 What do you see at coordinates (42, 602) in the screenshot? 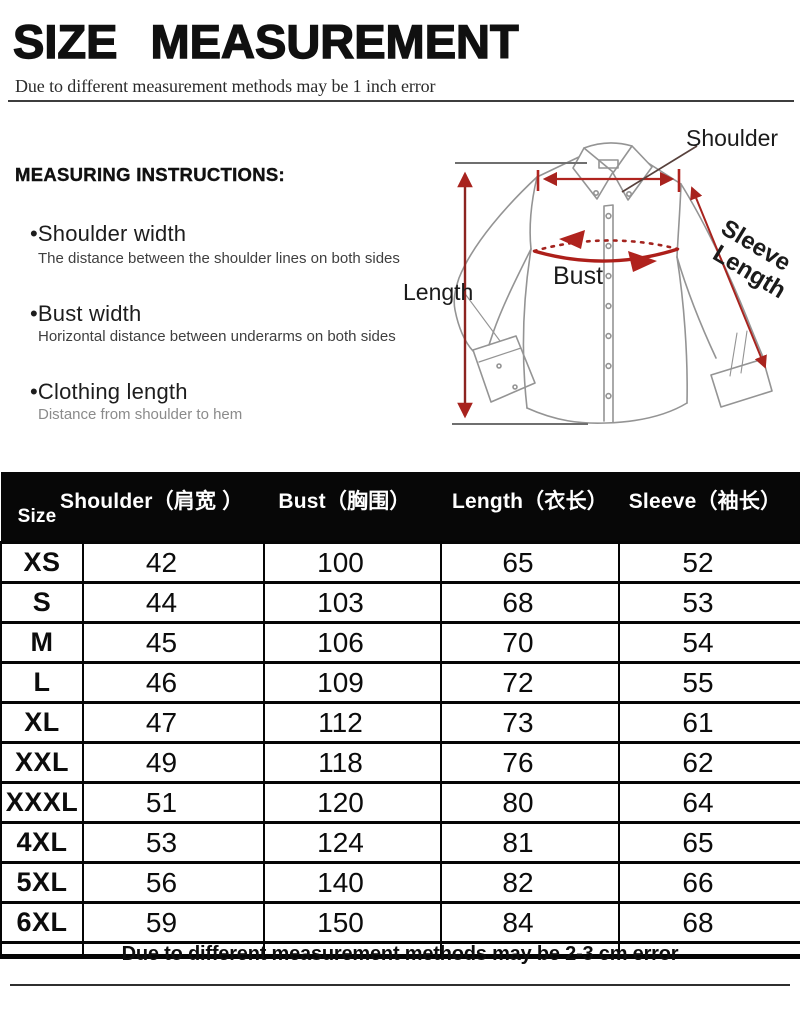
I see `size-label-cell: S` at bounding box center [42, 602].